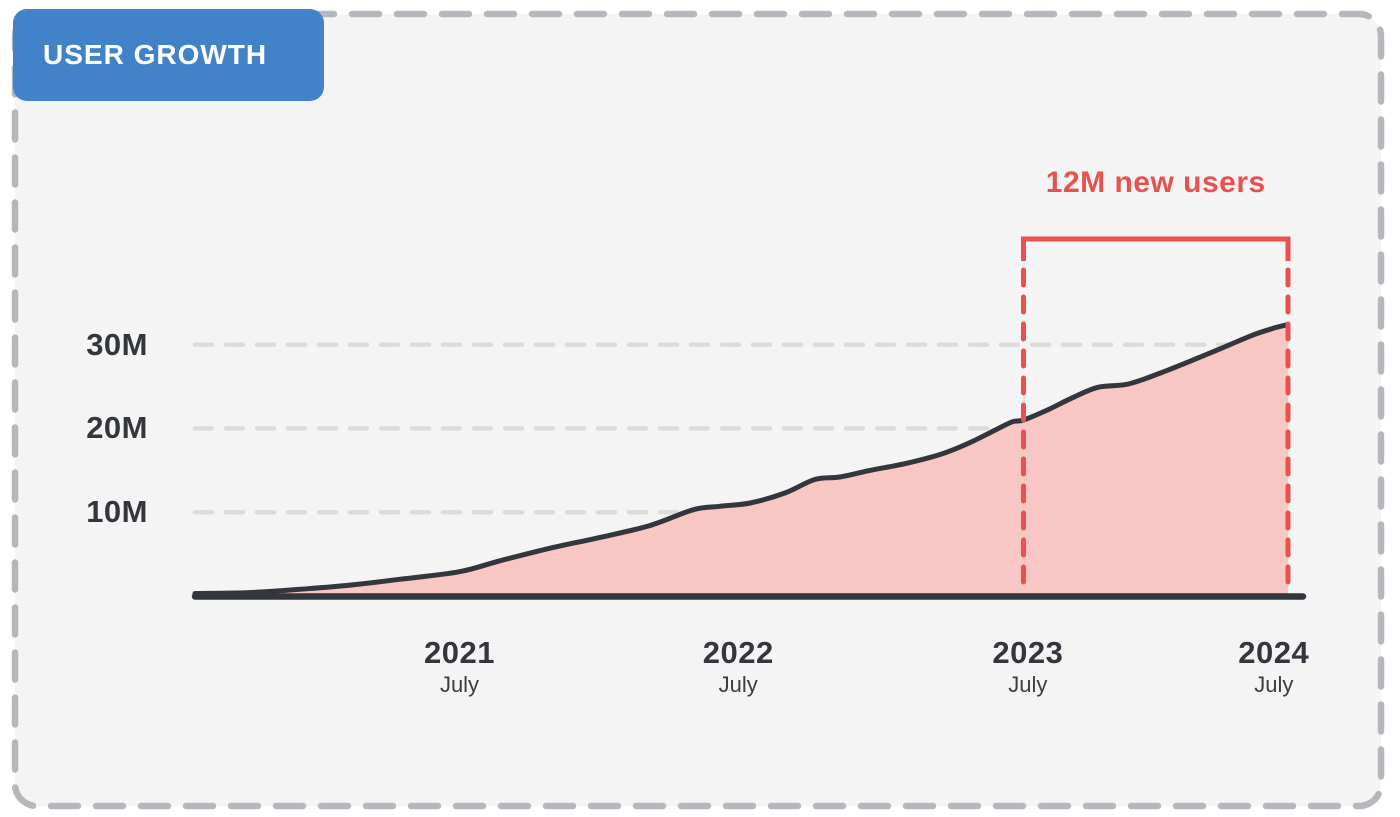 The width and height of the screenshot is (1400, 817). What do you see at coordinates (155, 54) in the screenshot?
I see `title-badge-label: USER GROWTH` at bounding box center [155, 54].